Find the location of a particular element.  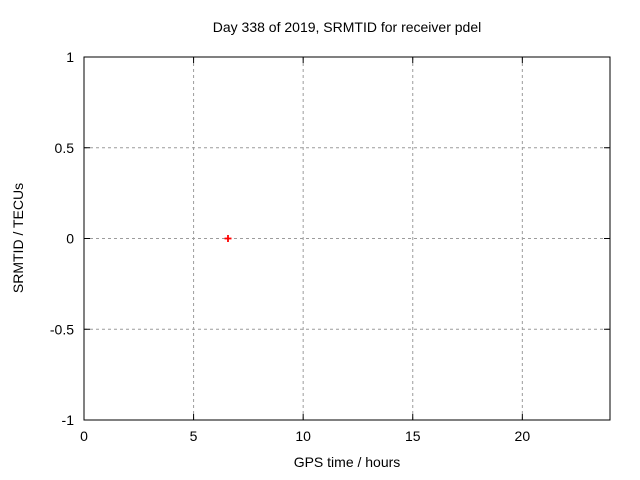

y-tick-label: -0.5 is located at coordinates (62, 329).